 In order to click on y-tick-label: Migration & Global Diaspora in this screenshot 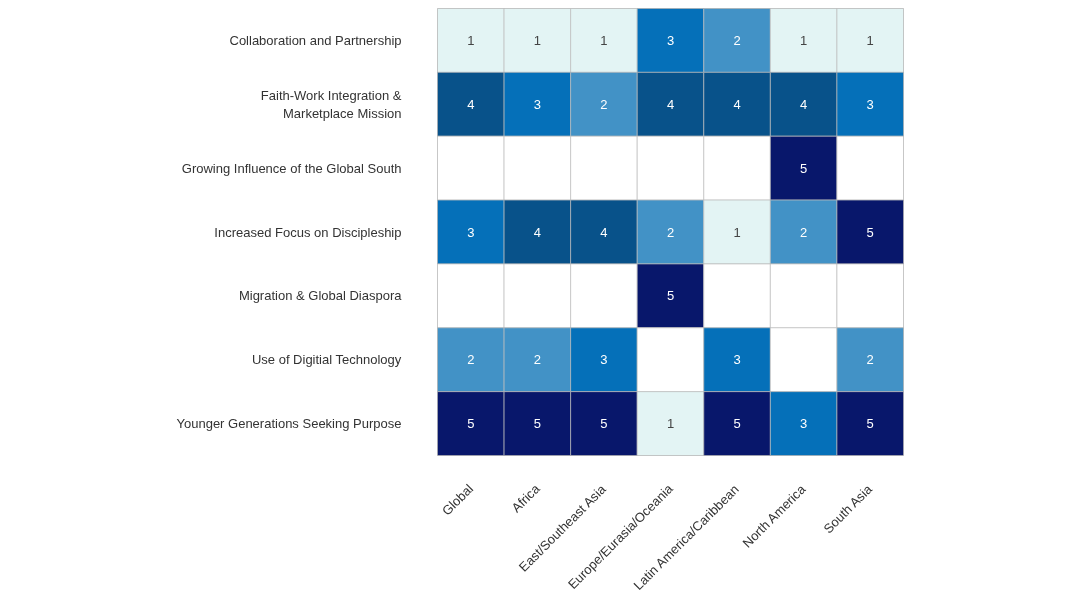, I will do `click(320, 296)`.